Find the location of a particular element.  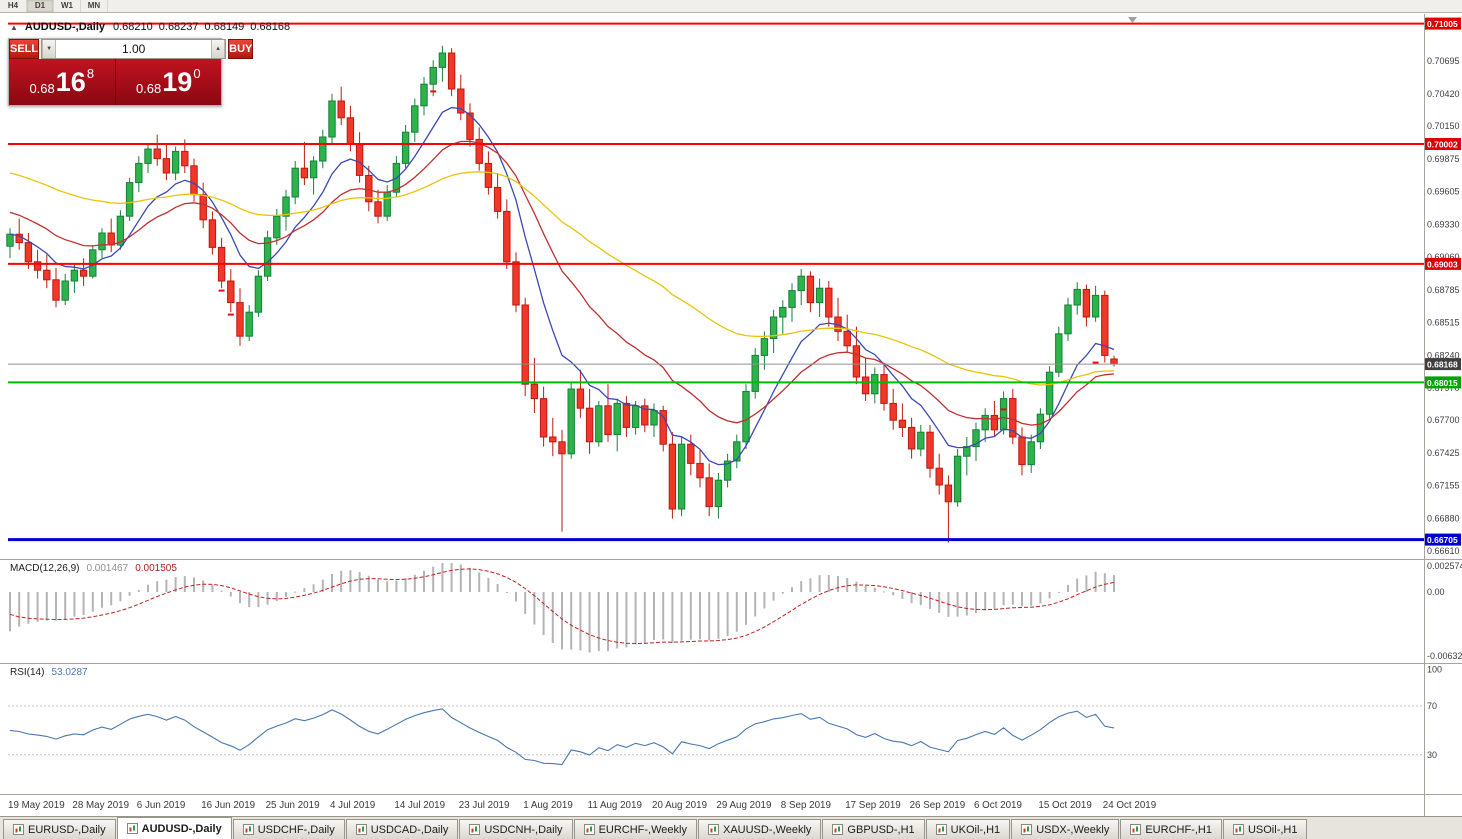

price-badge: 0.70002 is located at coordinates (1443, 144).